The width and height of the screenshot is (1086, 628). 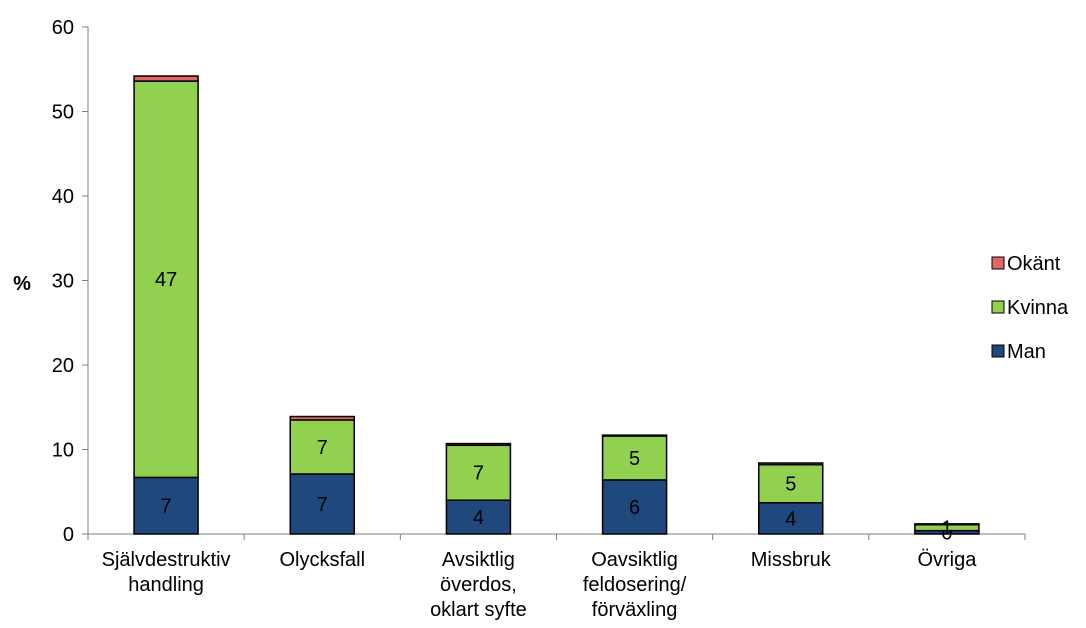 I want to click on x-tick-label: Missbruk, so click(x=791, y=560).